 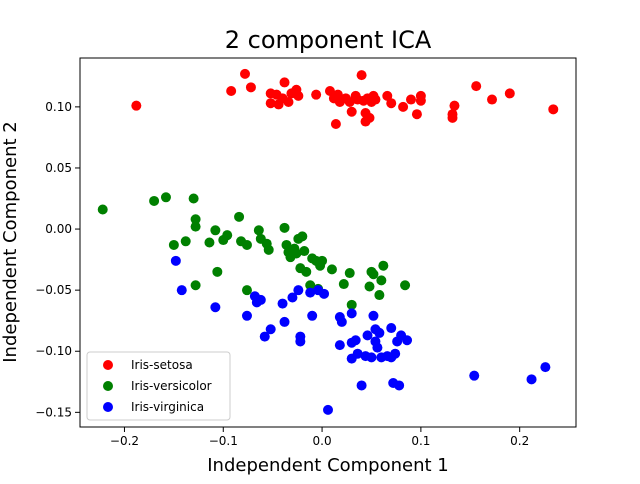 What do you see at coordinates (167, 407) in the screenshot?
I see `legend-label-iris-virginica: Iris-virginica` at bounding box center [167, 407].